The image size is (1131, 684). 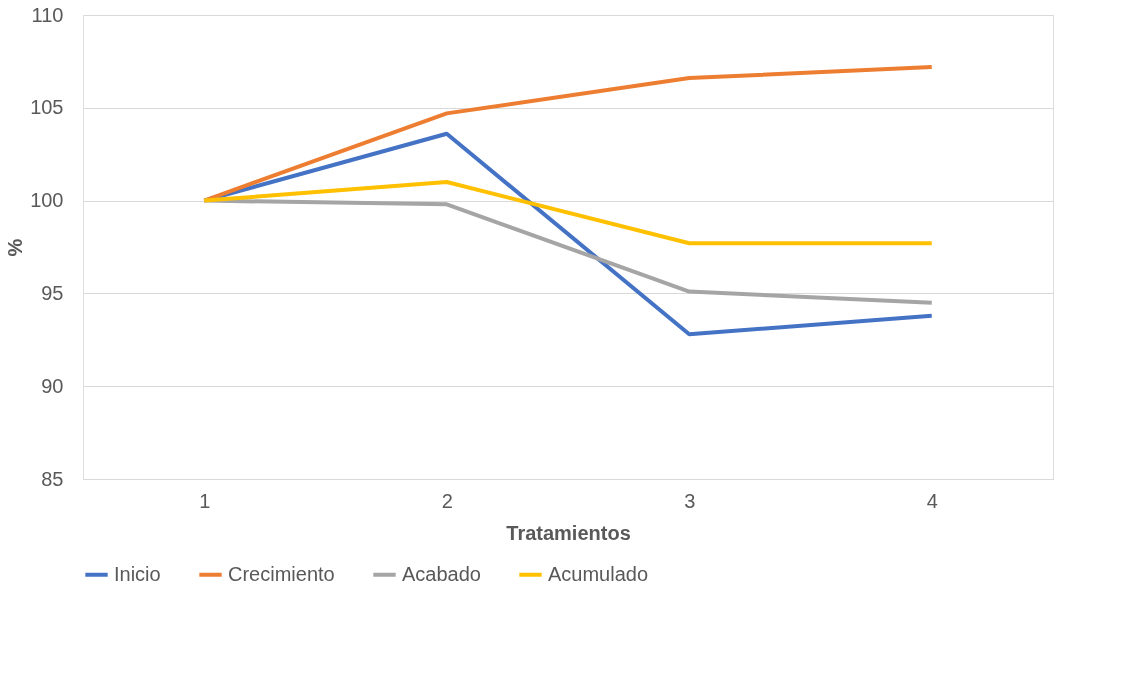 I want to click on y-tick-label: 85, so click(x=52, y=478).